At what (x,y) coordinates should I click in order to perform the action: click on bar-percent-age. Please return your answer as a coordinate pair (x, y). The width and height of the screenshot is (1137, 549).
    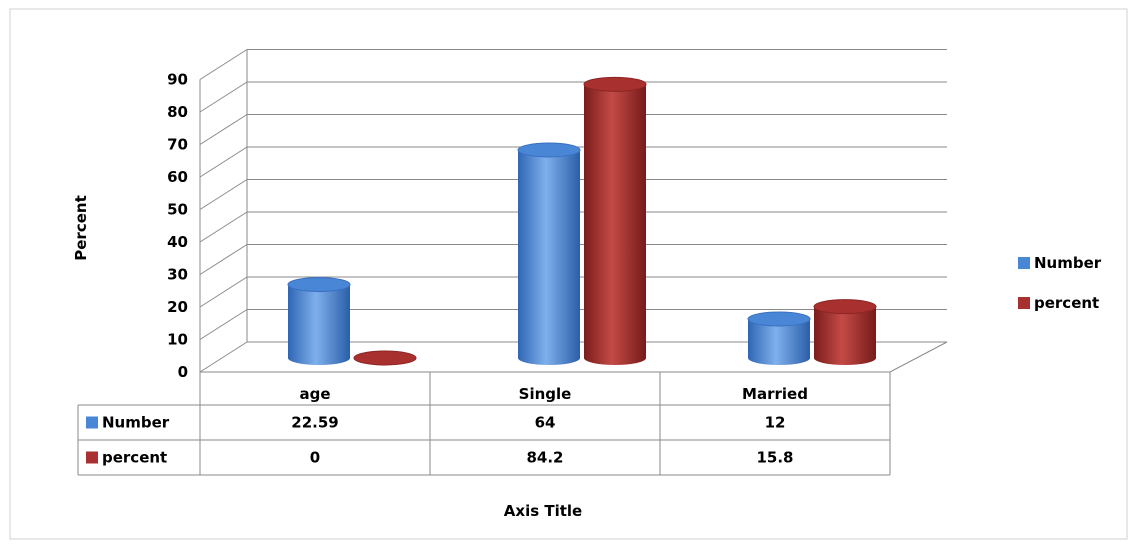
    Looking at the image, I should click on (385, 358).